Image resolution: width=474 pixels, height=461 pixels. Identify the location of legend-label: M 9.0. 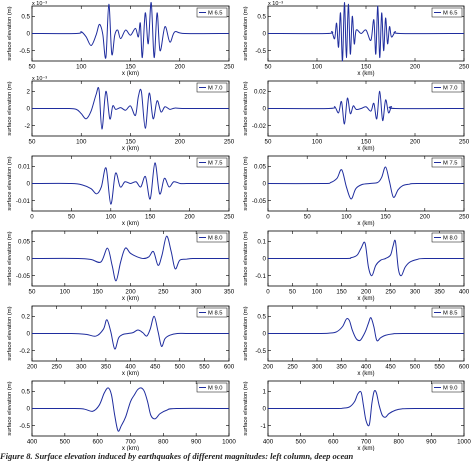
(450, 389).